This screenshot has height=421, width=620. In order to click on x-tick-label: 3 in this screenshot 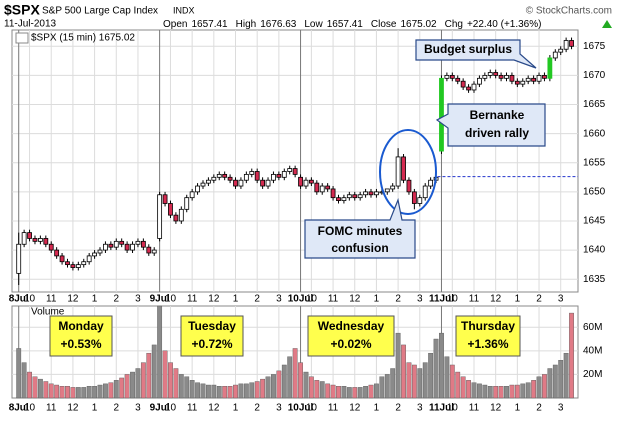, I will do `click(561, 299)`.